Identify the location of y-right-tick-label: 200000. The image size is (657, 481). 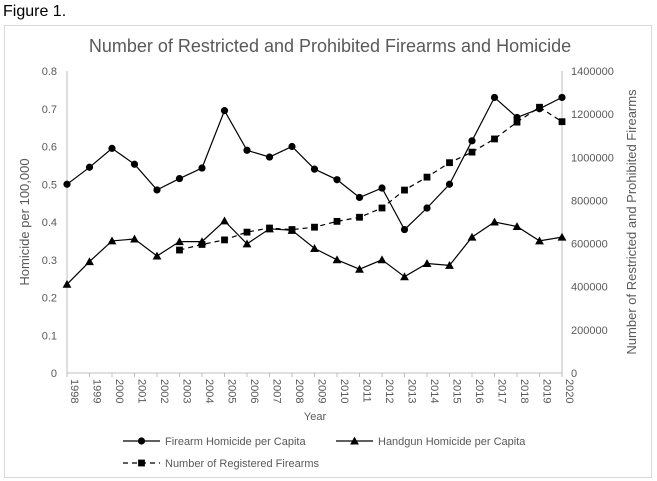
(589, 331).